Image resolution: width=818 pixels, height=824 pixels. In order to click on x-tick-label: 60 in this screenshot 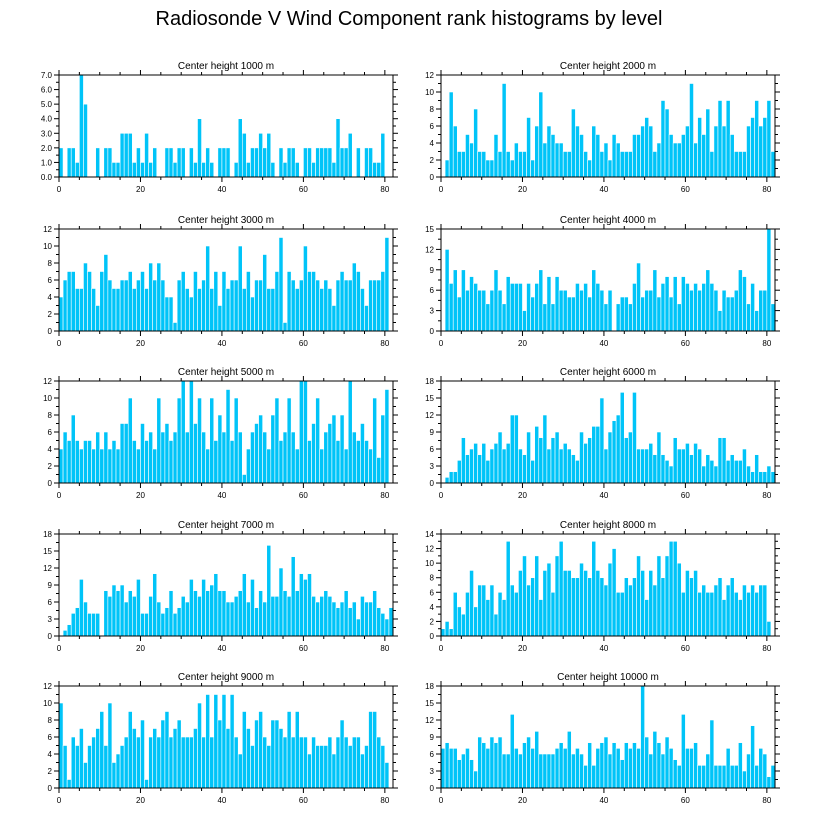, I will do `click(303, 800)`.